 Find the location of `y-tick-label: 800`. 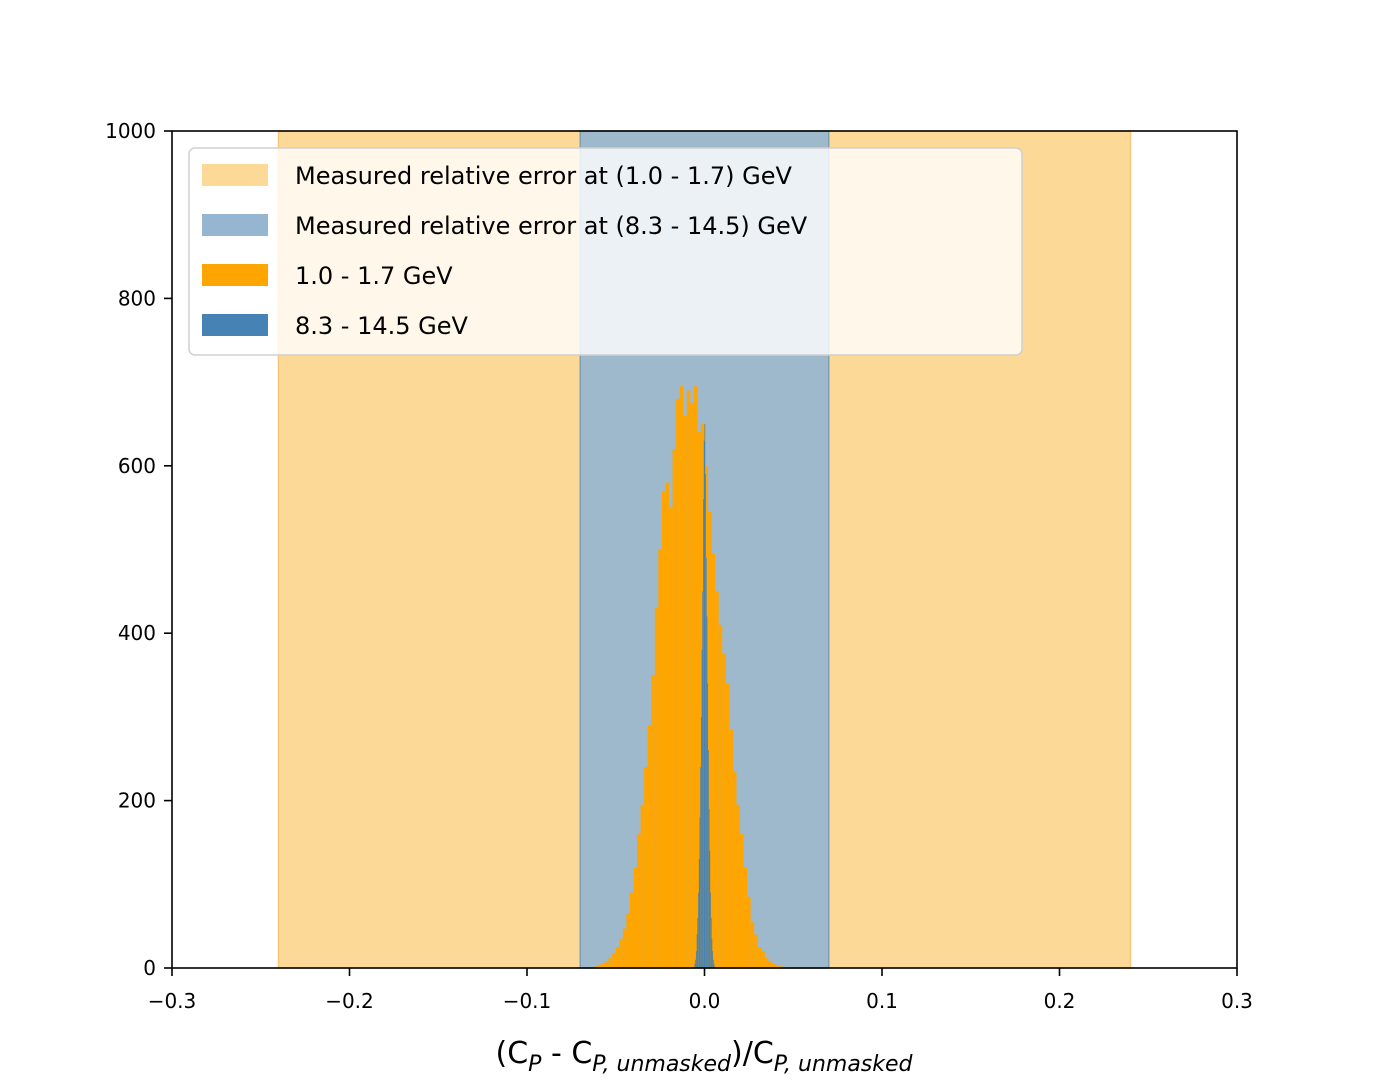

y-tick-label: 800 is located at coordinates (137, 298).